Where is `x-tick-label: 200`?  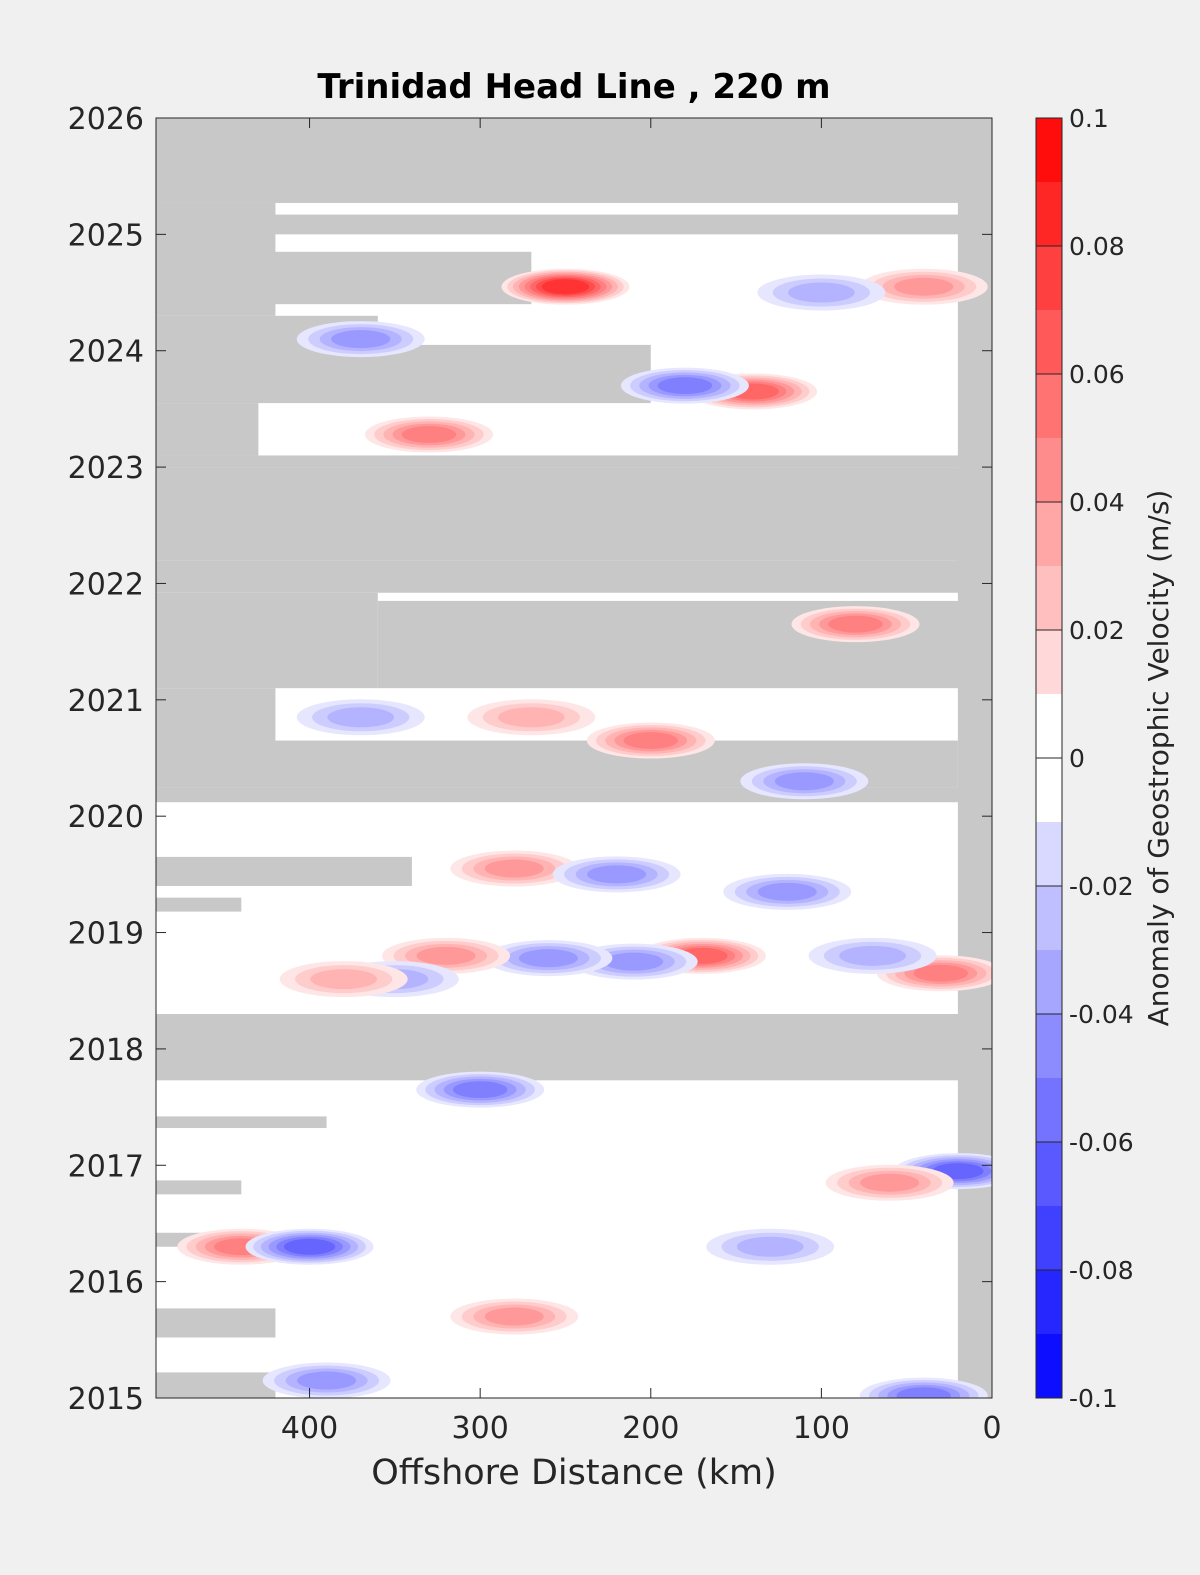 x-tick-label: 200 is located at coordinates (650, 1428).